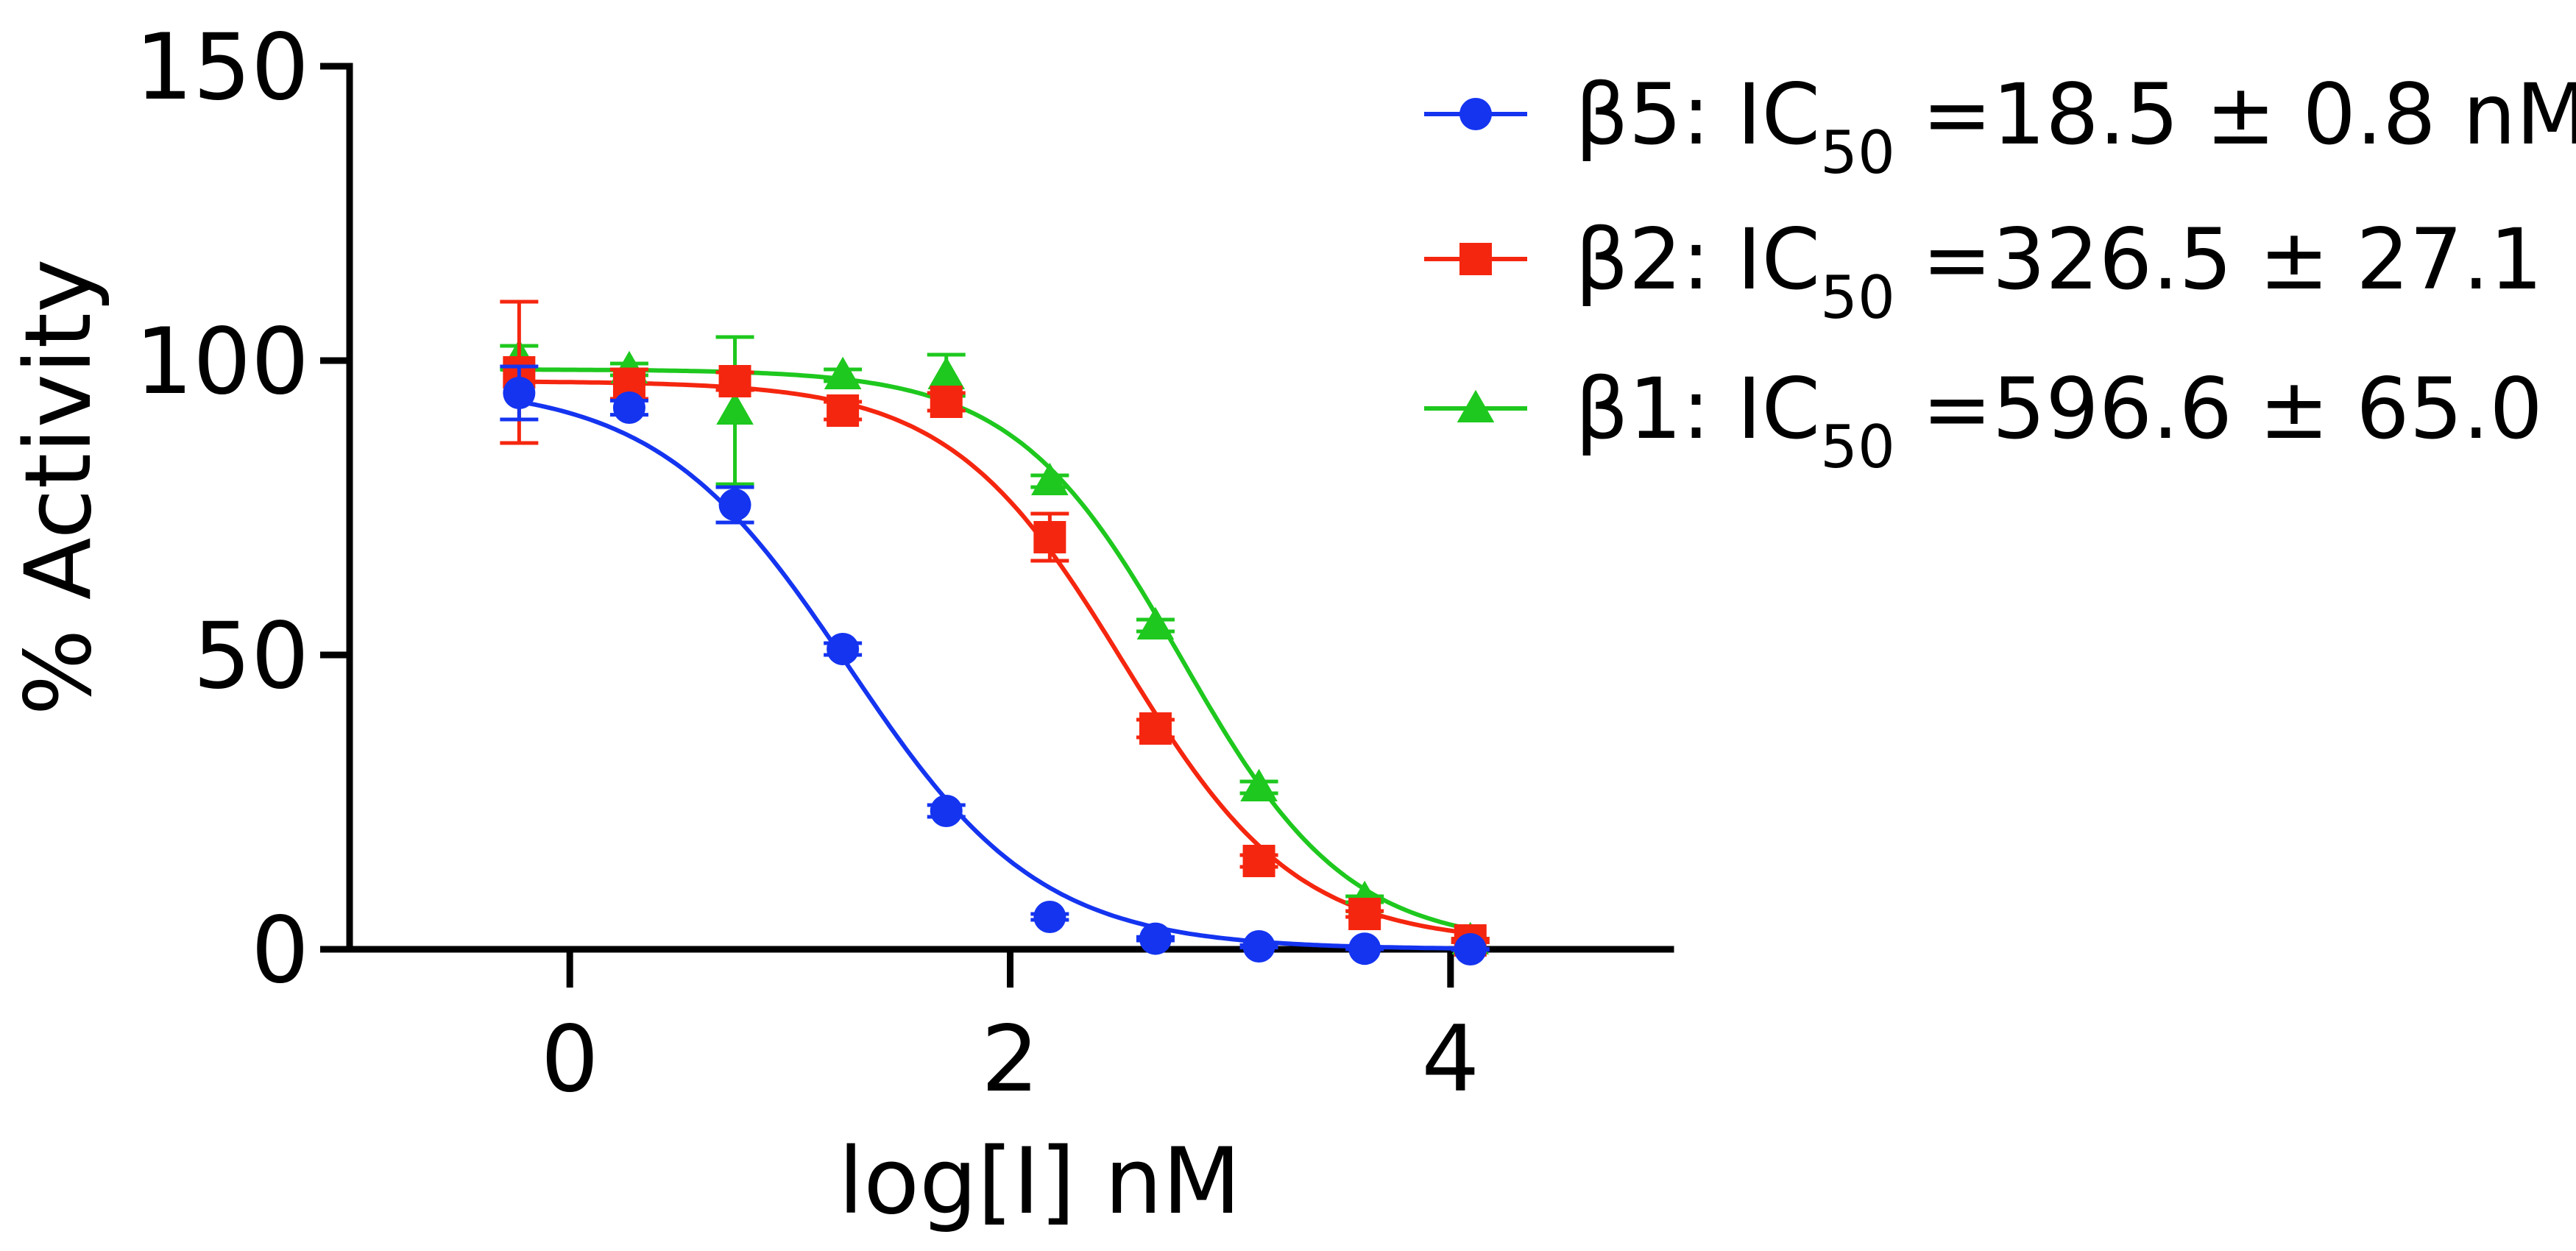 The image size is (2576, 1251). Describe the element at coordinates (1475, 259) in the screenshot. I see `legend-marker-β2` at that location.